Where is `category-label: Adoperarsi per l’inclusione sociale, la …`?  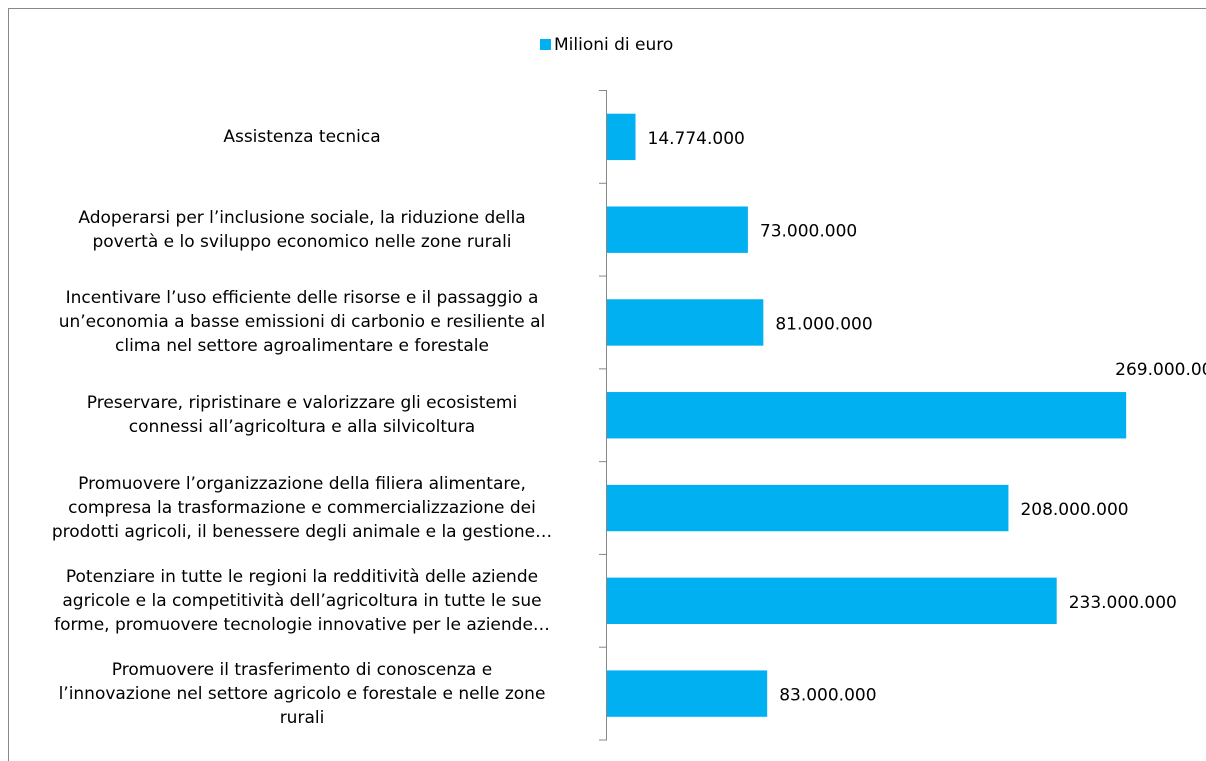 category-label: Adoperarsi per l’inclusione sociale, la … is located at coordinates (302, 229).